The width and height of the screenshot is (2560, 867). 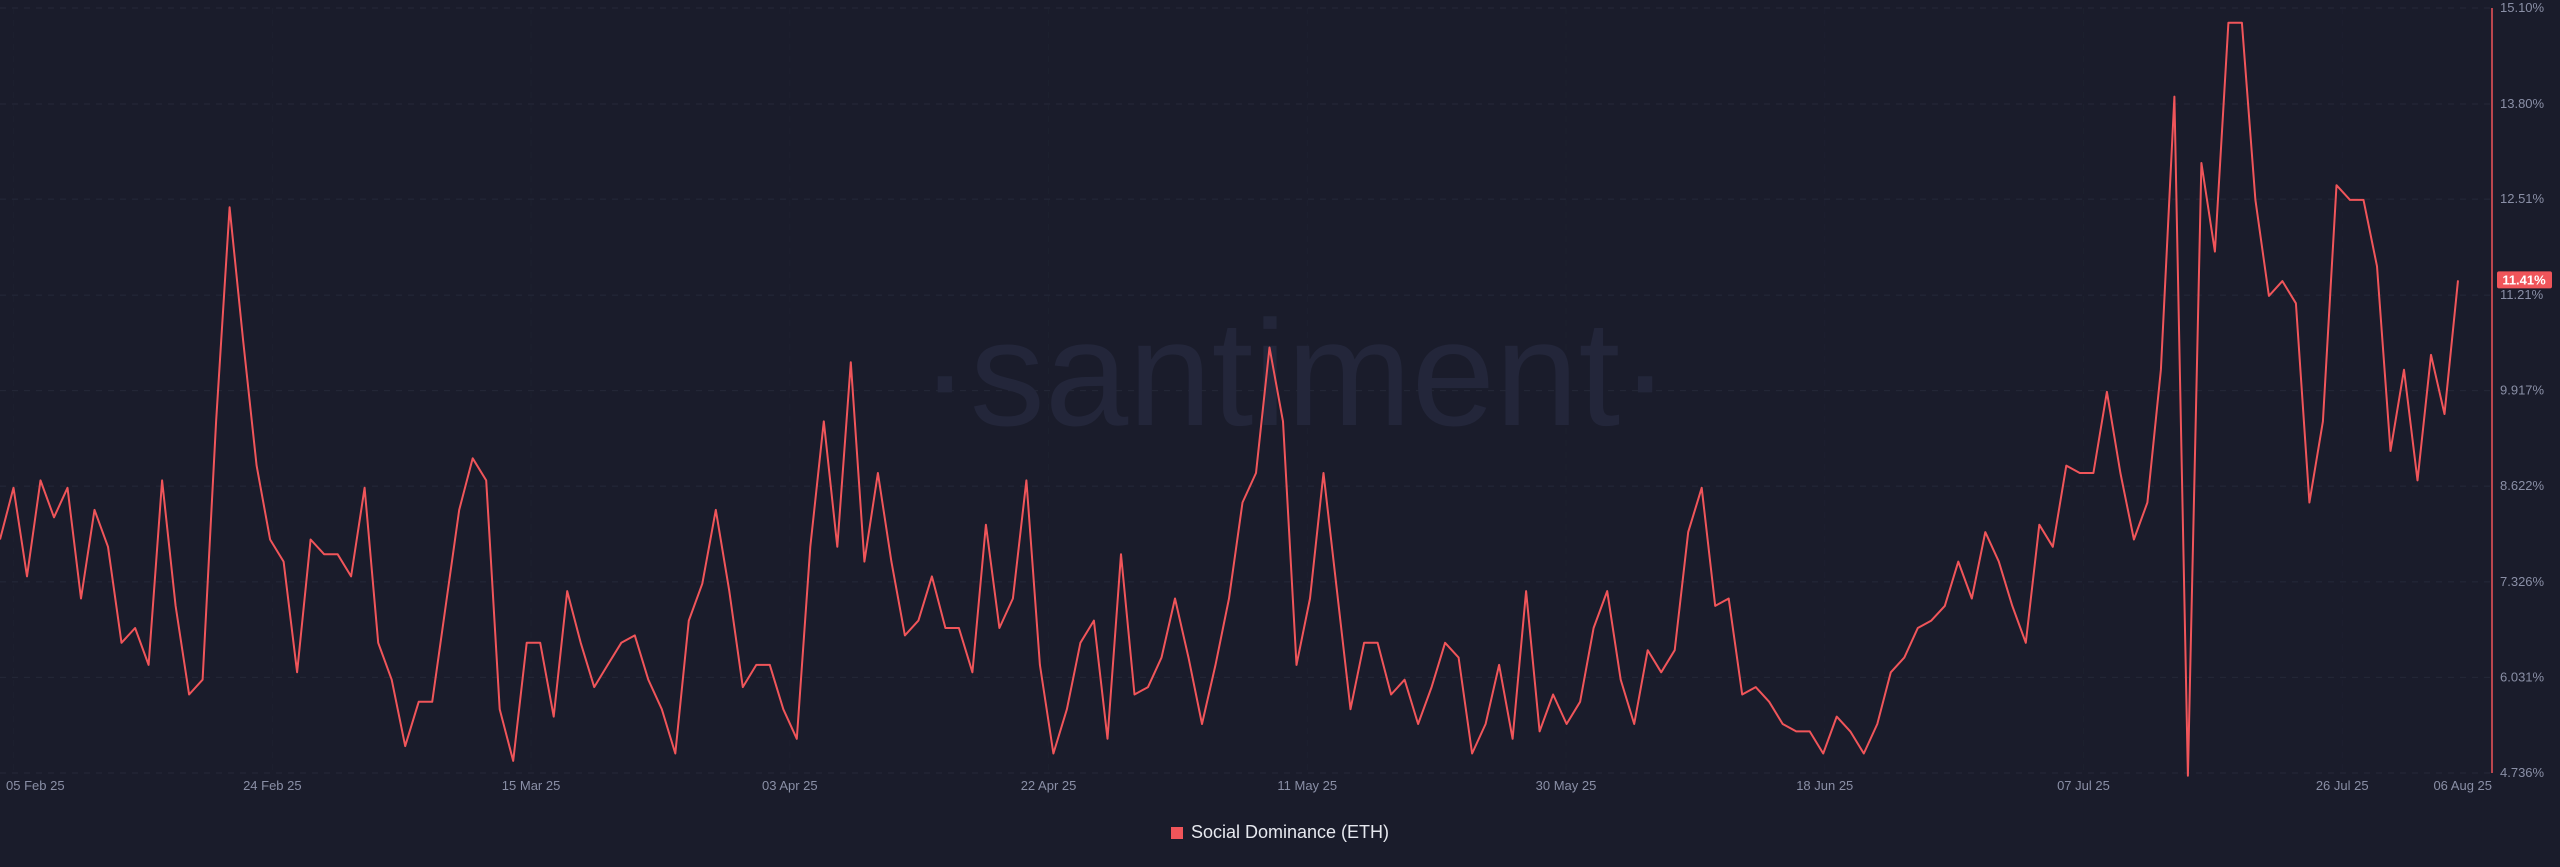 What do you see at coordinates (2522, 198) in the screenshot?
I see `y-tick-label: 12.51%` at bounding box center [2522, 198].